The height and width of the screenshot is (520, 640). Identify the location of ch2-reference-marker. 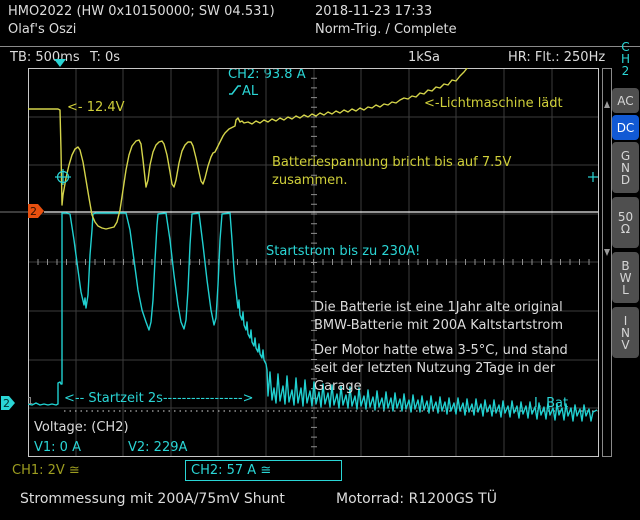
(36, 211).